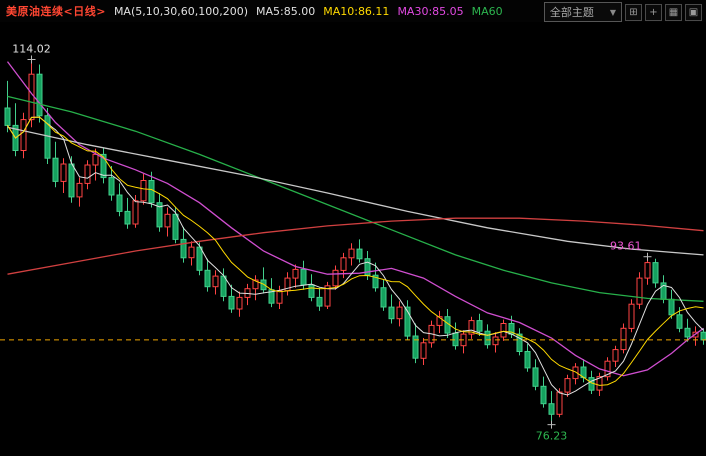  I want to click on chevron-down-icon: ▼, so click(612, 12).